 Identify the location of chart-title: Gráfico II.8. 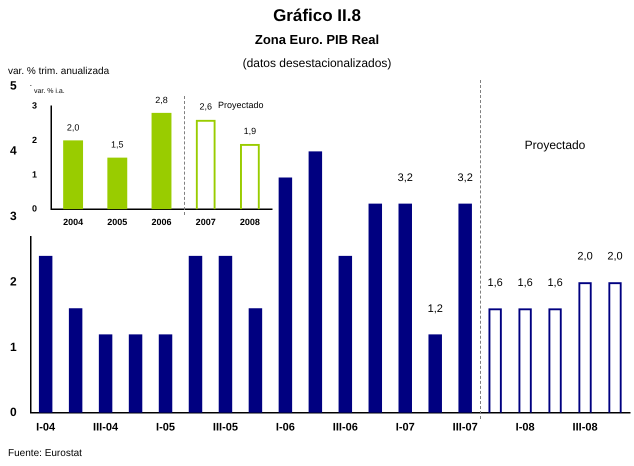
(317, 16).